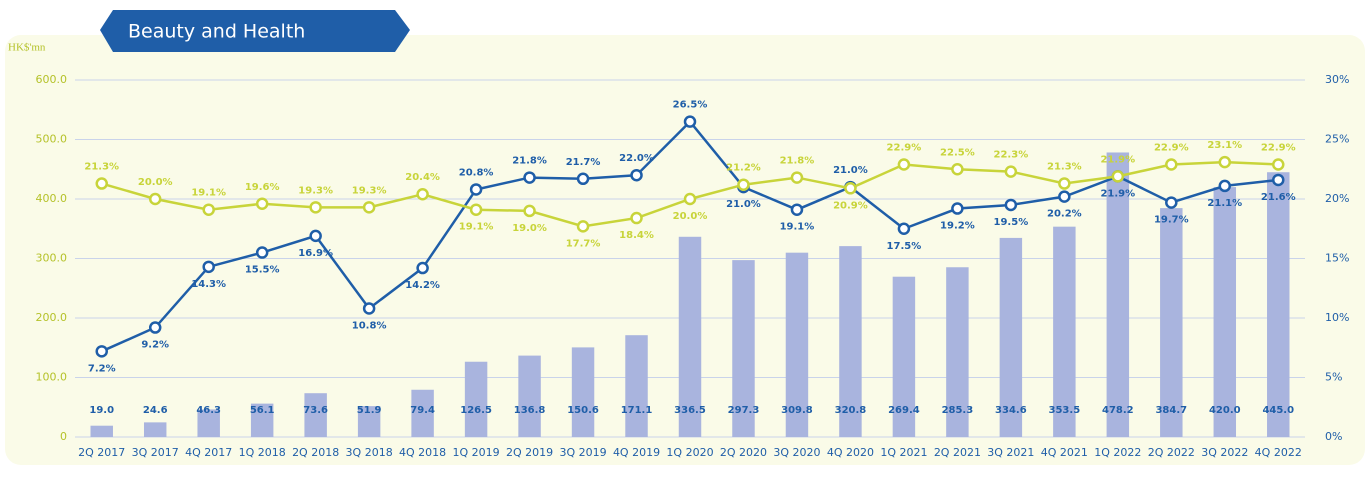 The height and width of the screenshot is (477, 1369). Describe the element at coordinates (208, 452) in the screenshot. I see `x-tick-label: 4Q 2017` at that location.